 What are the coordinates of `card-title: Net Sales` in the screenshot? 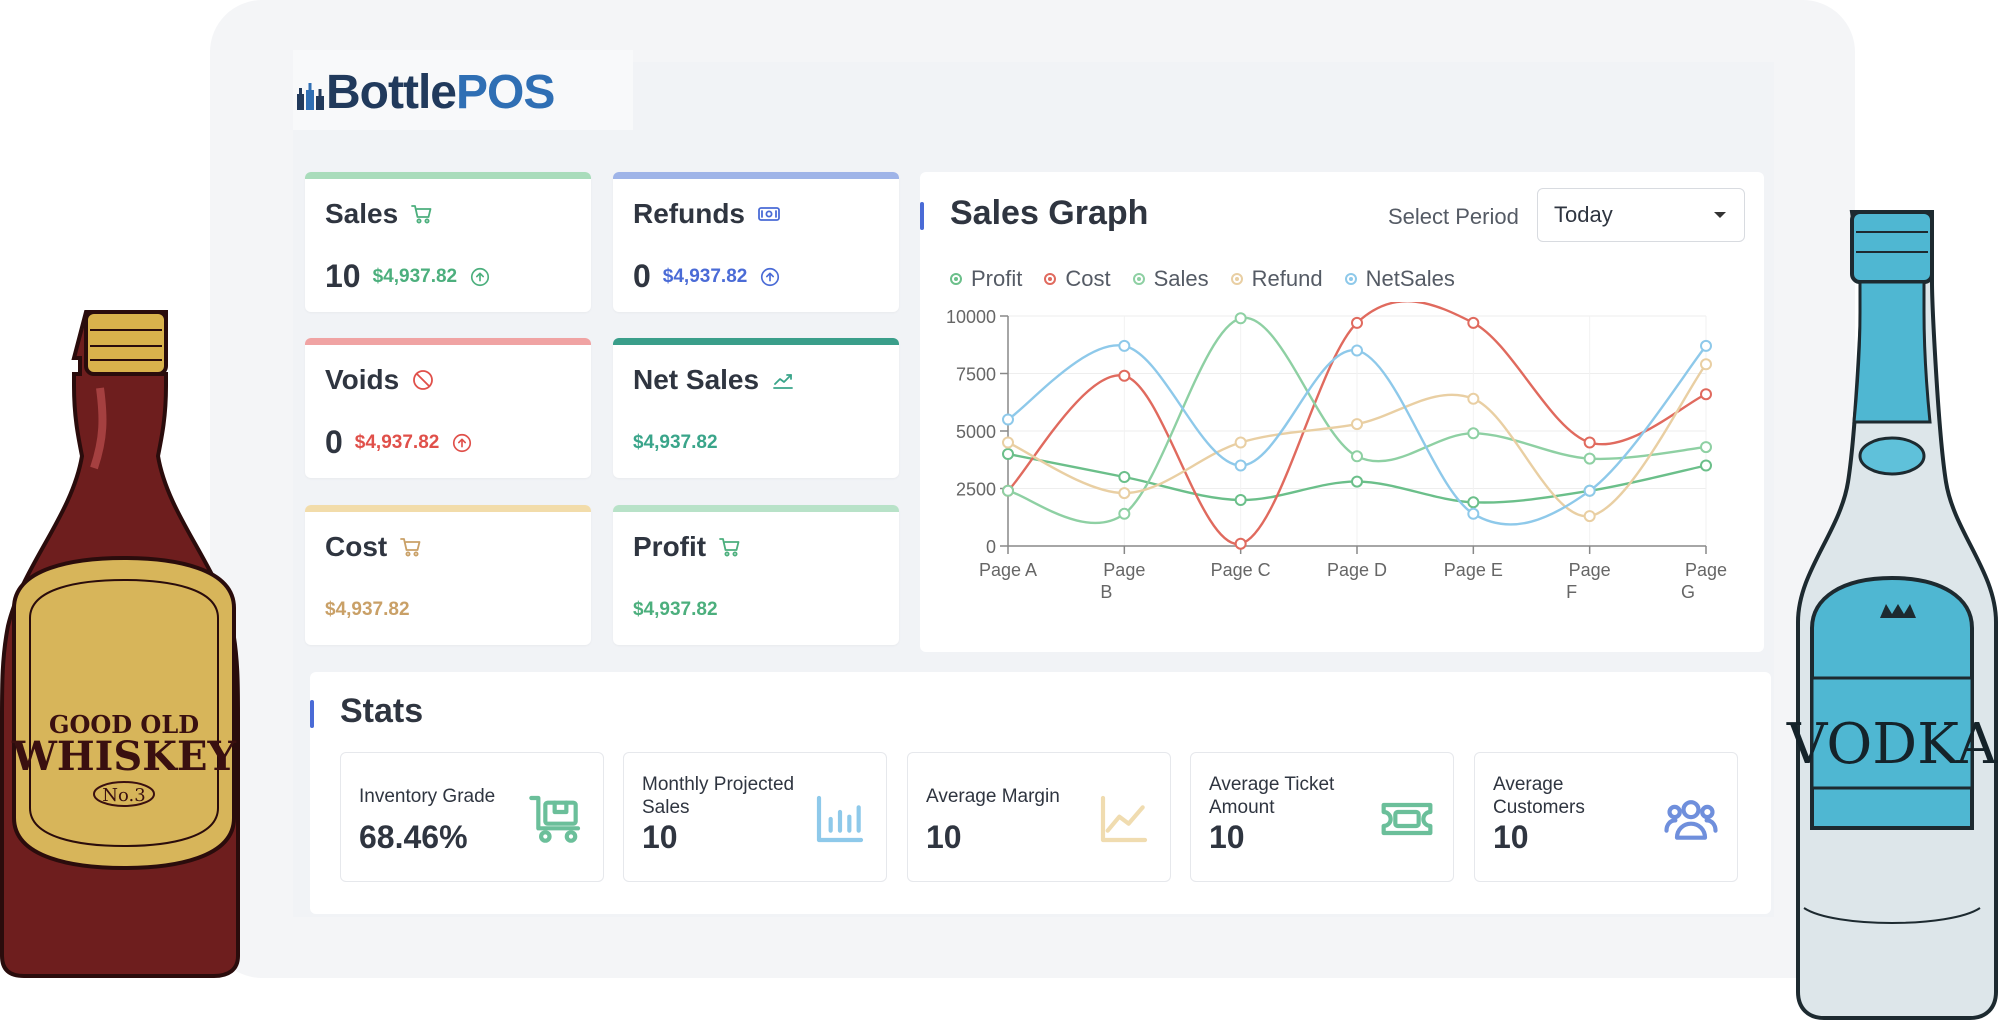 It's located at (696, 379).